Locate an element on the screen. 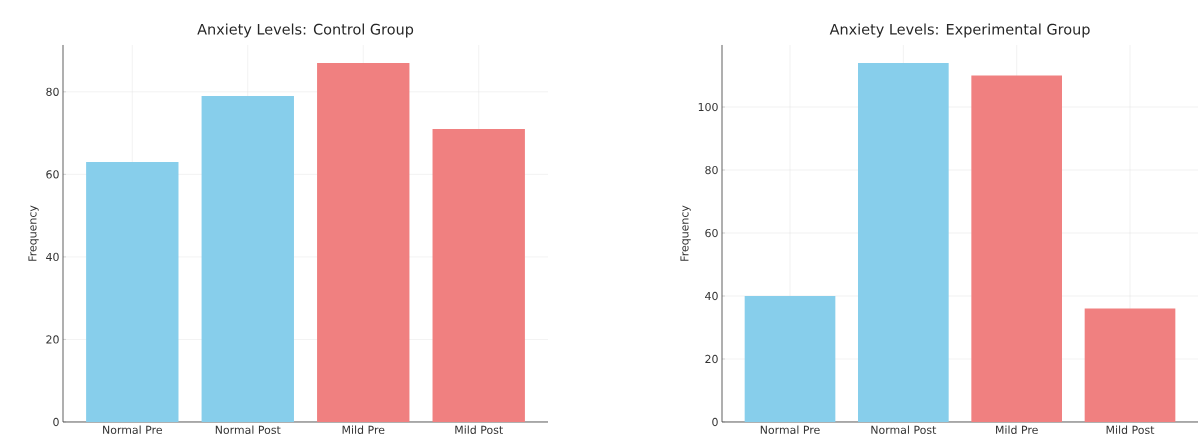  chart-title: Anxiety Levels: Experimental Group is located at coordinates (959, 30).